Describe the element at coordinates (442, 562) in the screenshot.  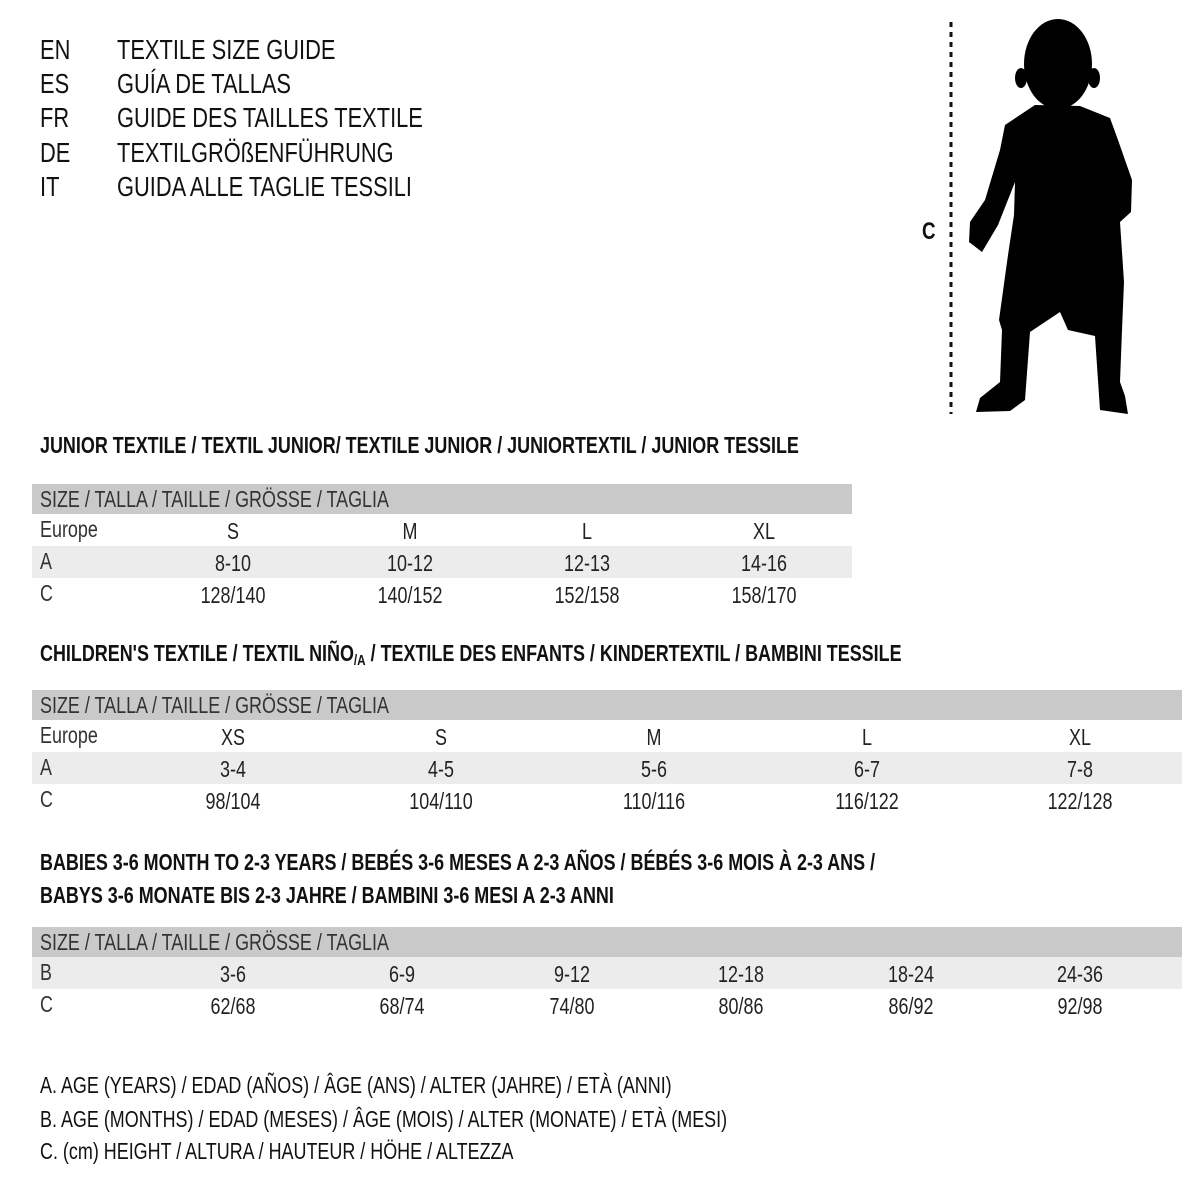
I see `table-row: A 8-10 10-12 12-13 14-16` at that location.